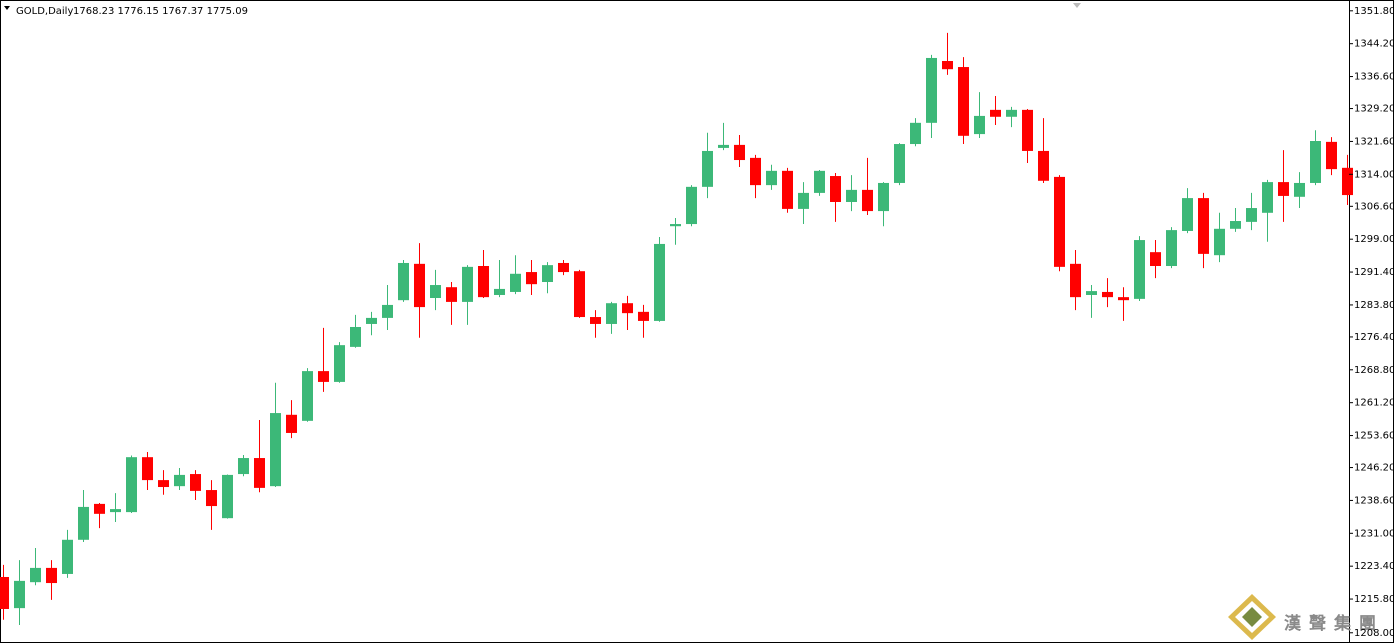  Describe the element at coordinates (1374, 44) in the screenshot. I see `y-tick-label: 1344.20` at that location.